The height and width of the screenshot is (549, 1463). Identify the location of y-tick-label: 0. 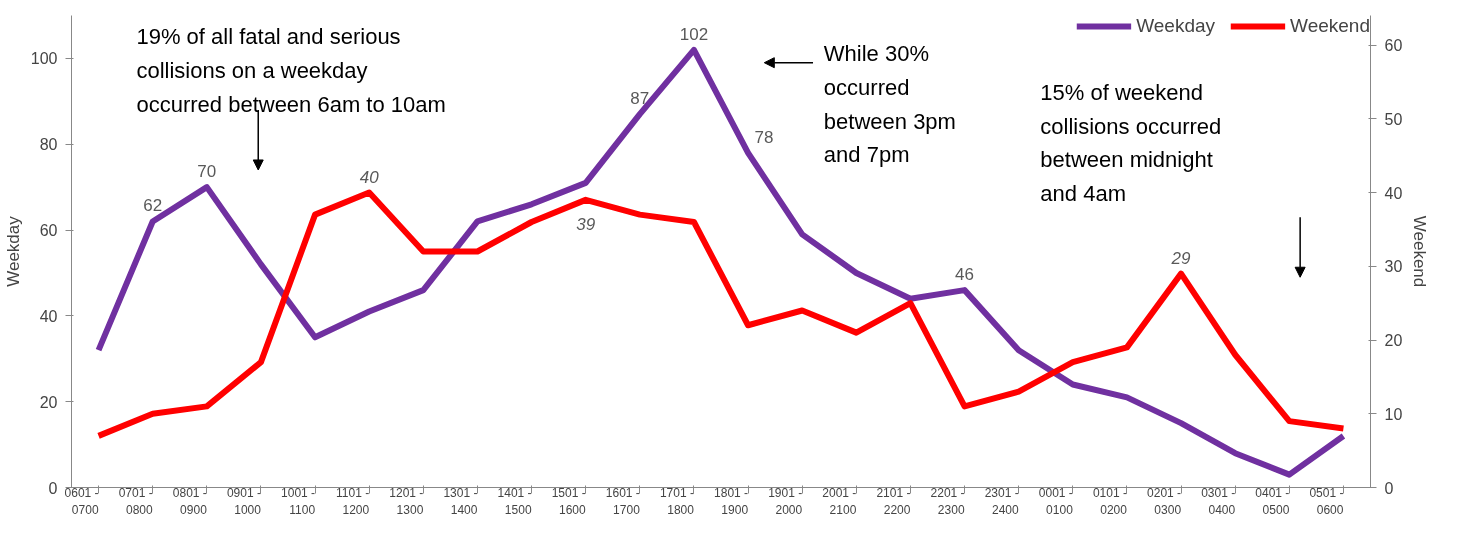
(53, 488).